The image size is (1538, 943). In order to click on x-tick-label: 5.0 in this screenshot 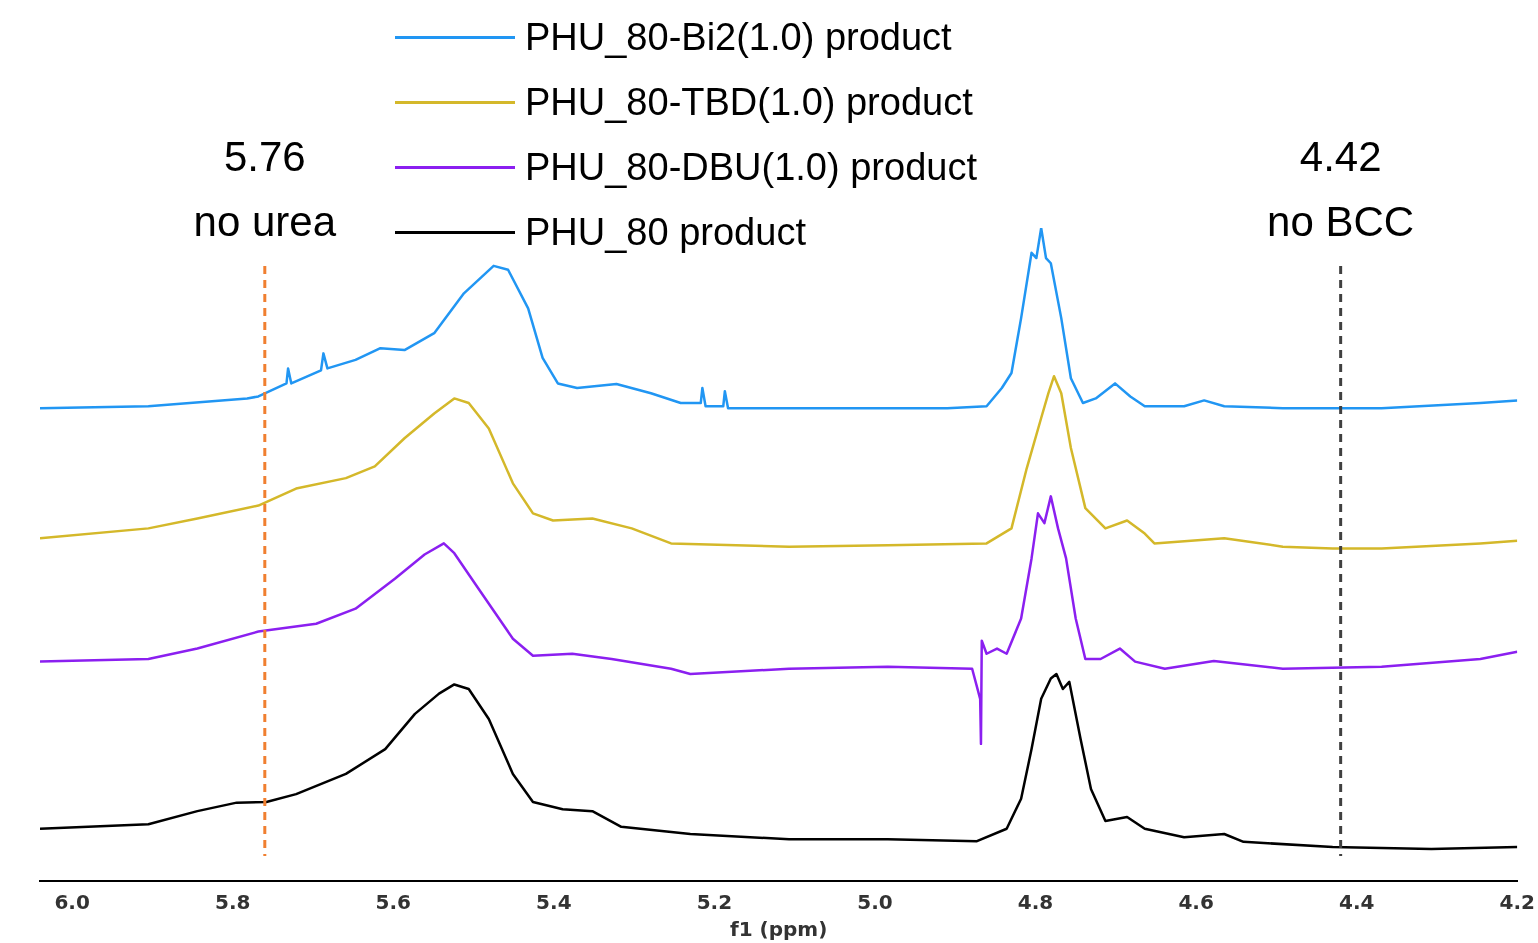, I will do `click(875, 902)`.